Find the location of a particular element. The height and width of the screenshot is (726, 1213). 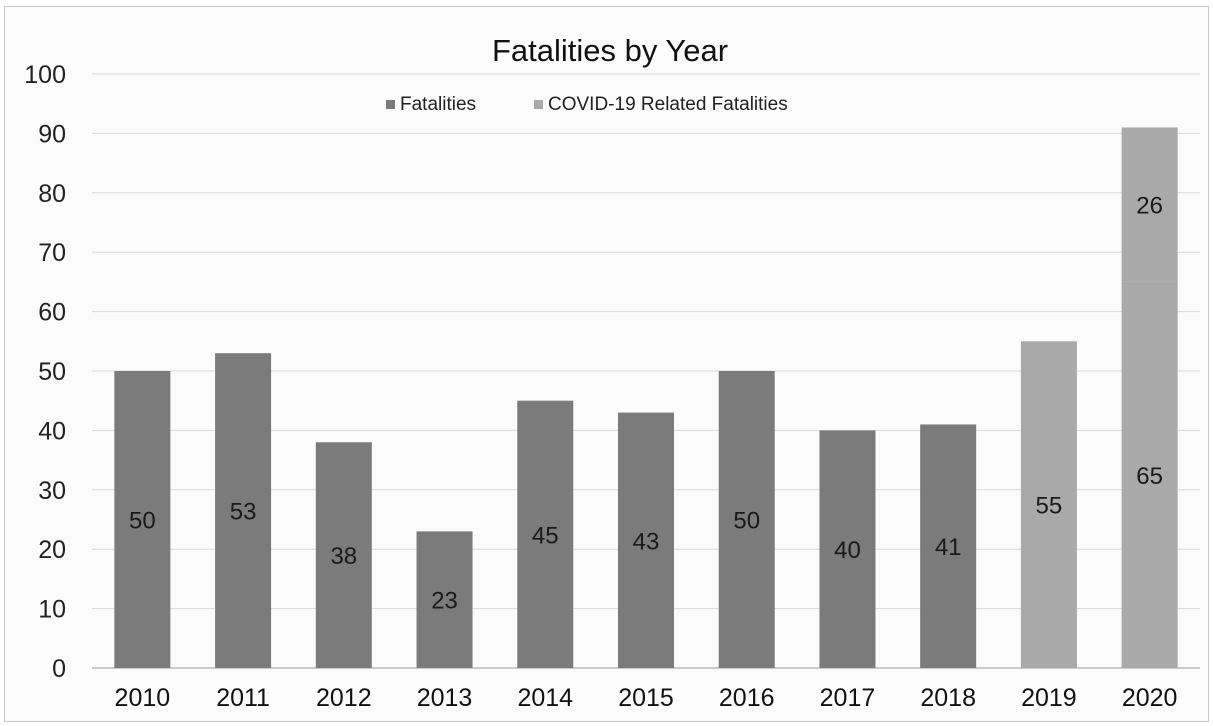

bar-2015 is located at coordinates (646, 540).